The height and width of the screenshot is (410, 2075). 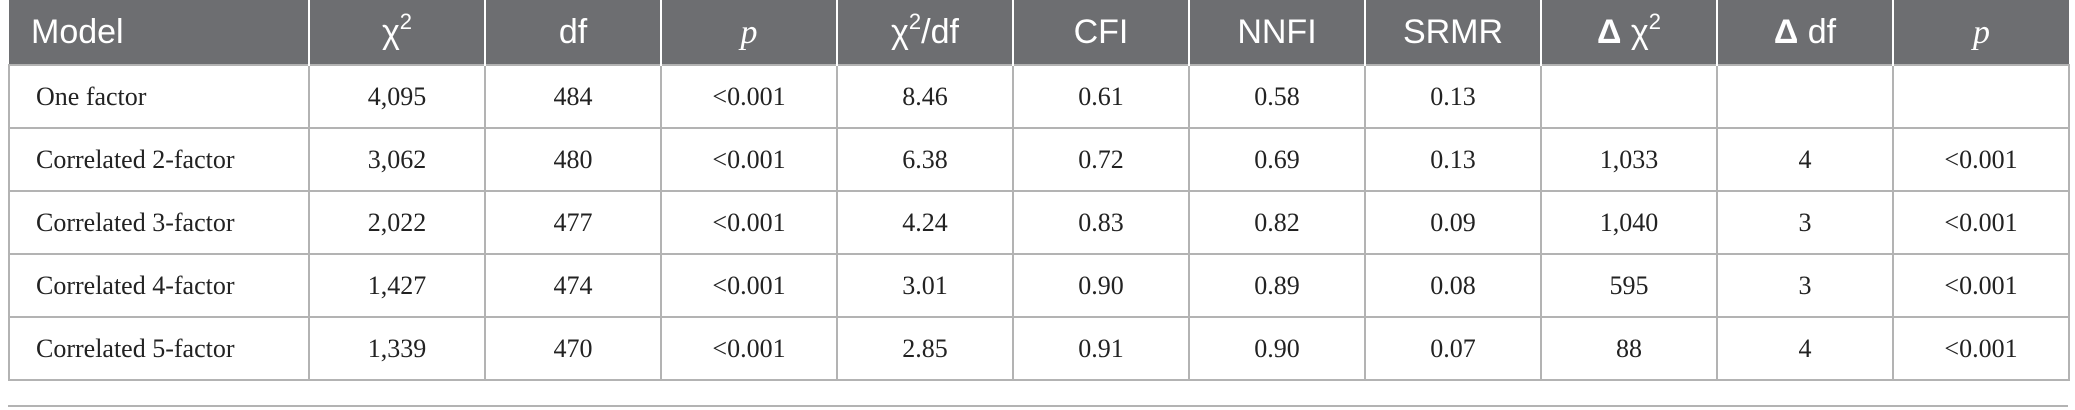 I want to click on cell-nnfi: 0.69, so click(x=1277, y=159).